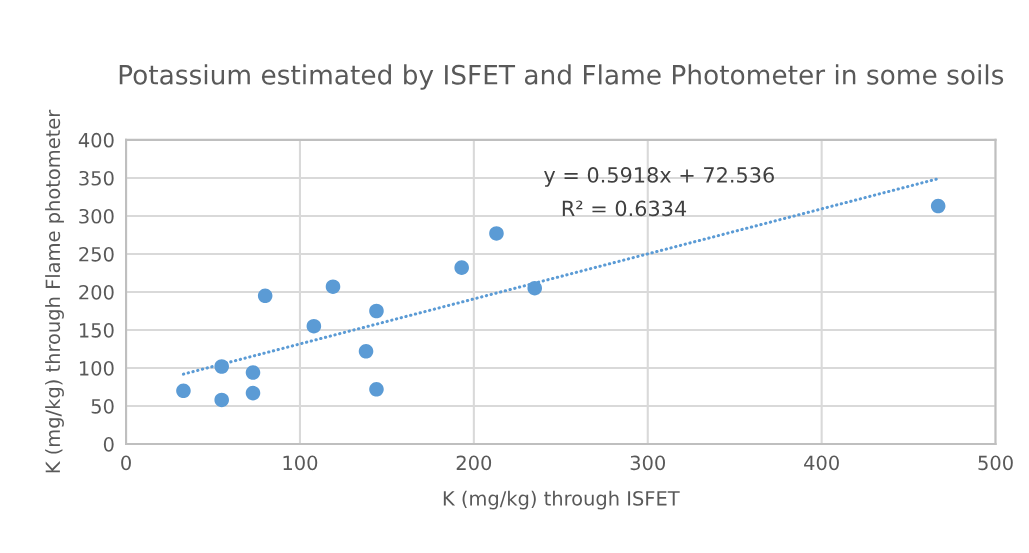 The width and height of the screenshot is (1029, 553). I want to click on y-tick-label: 150, so click(96, 330).